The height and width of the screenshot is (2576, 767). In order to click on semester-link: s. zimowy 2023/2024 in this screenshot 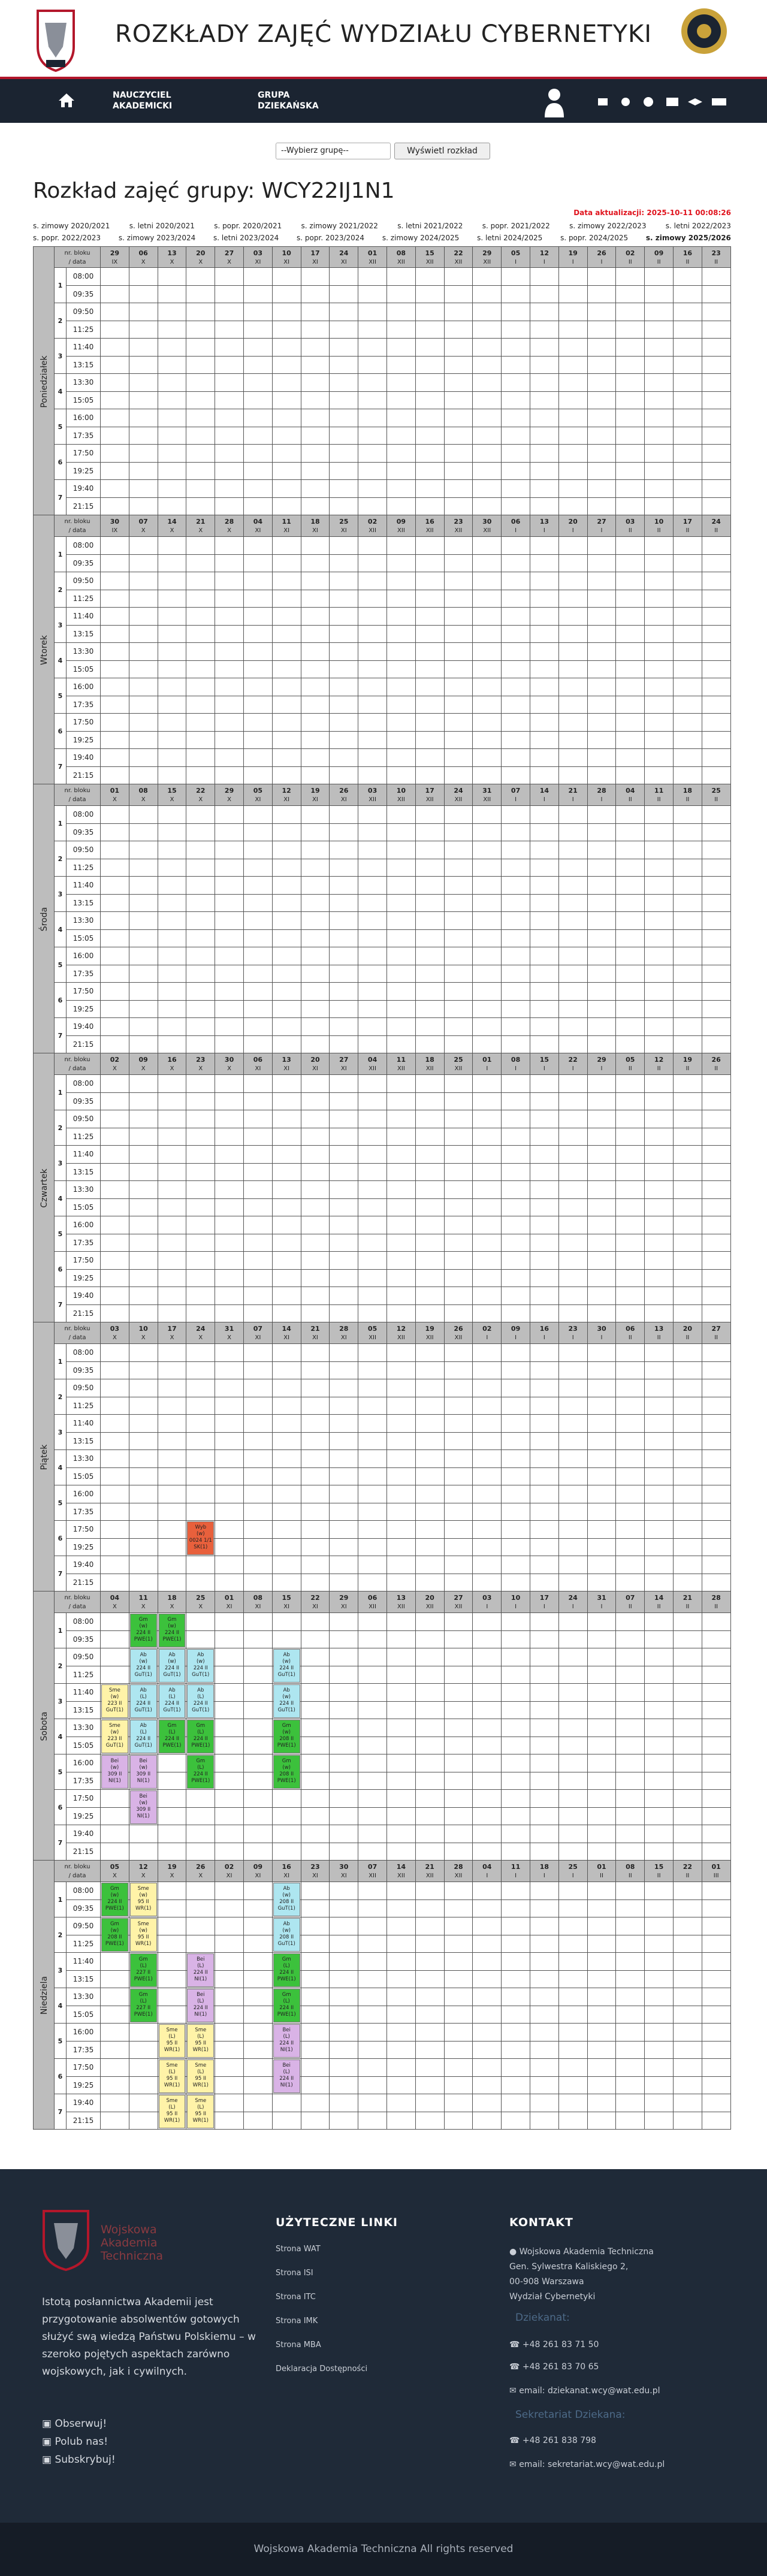, I will do `click(157, 238)`.